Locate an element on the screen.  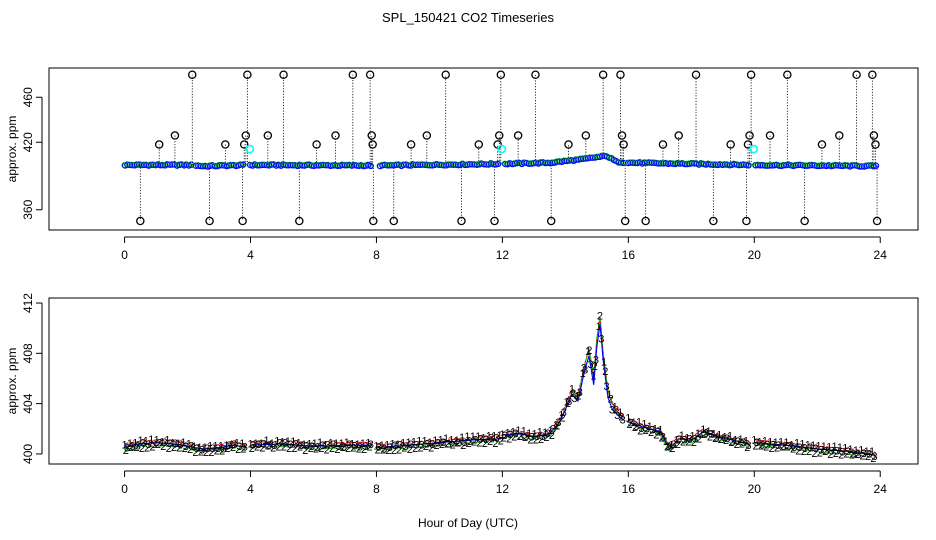
x-axis-label: Hour of Day (UTC) is located at coordinates (468, 523).